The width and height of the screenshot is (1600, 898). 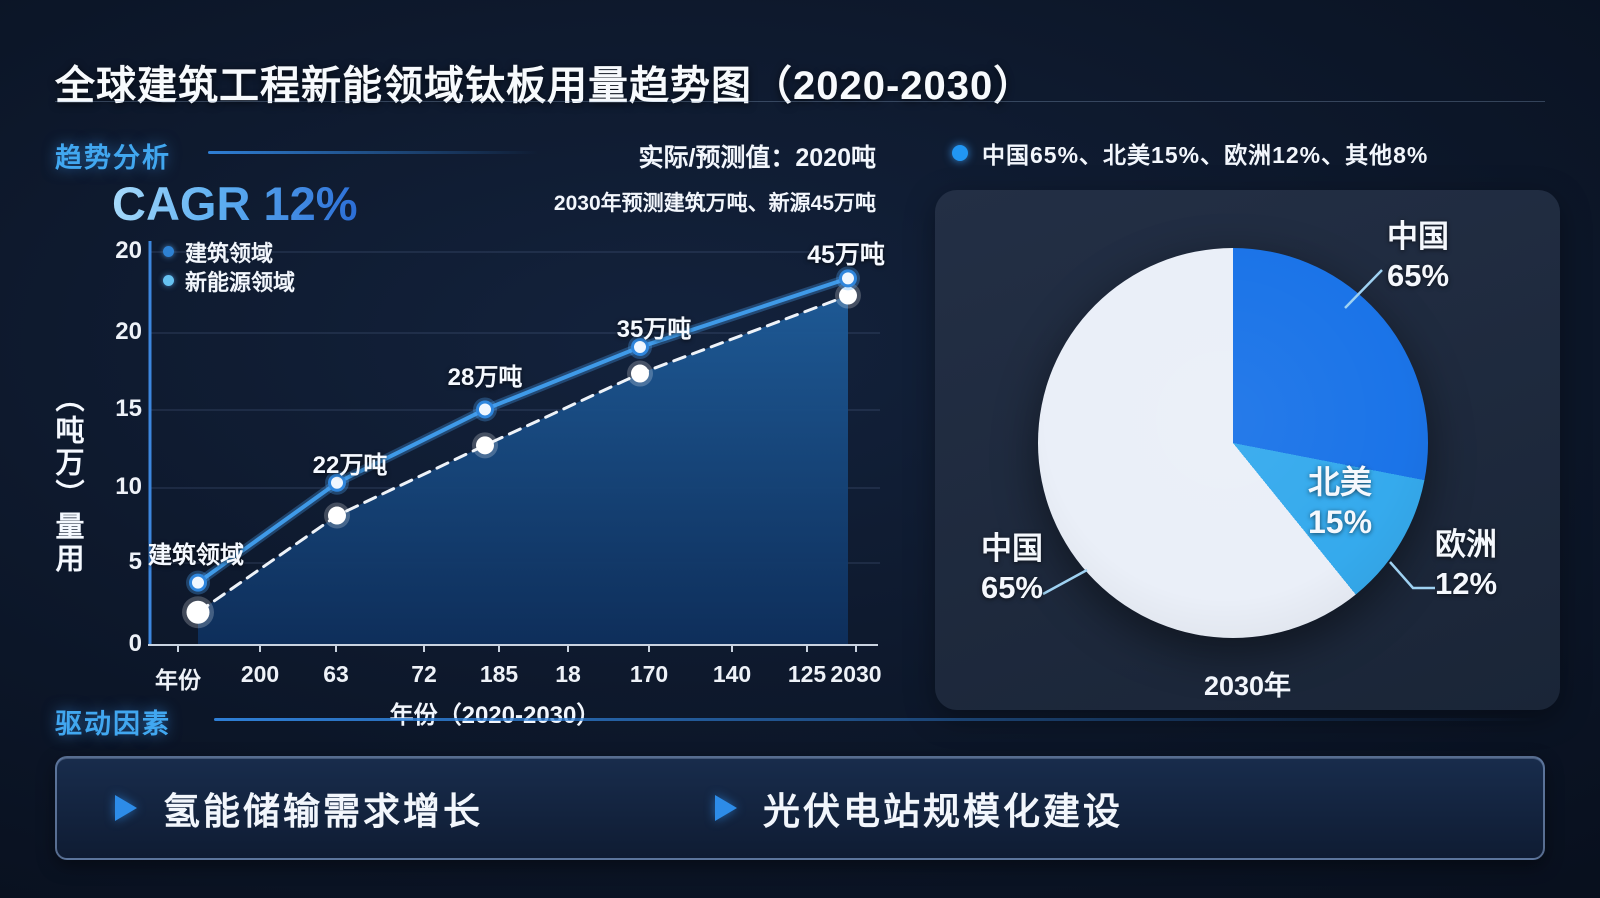 I want to click on pie-label-north-america: 北美 15%, so click(x=1340, y=502).